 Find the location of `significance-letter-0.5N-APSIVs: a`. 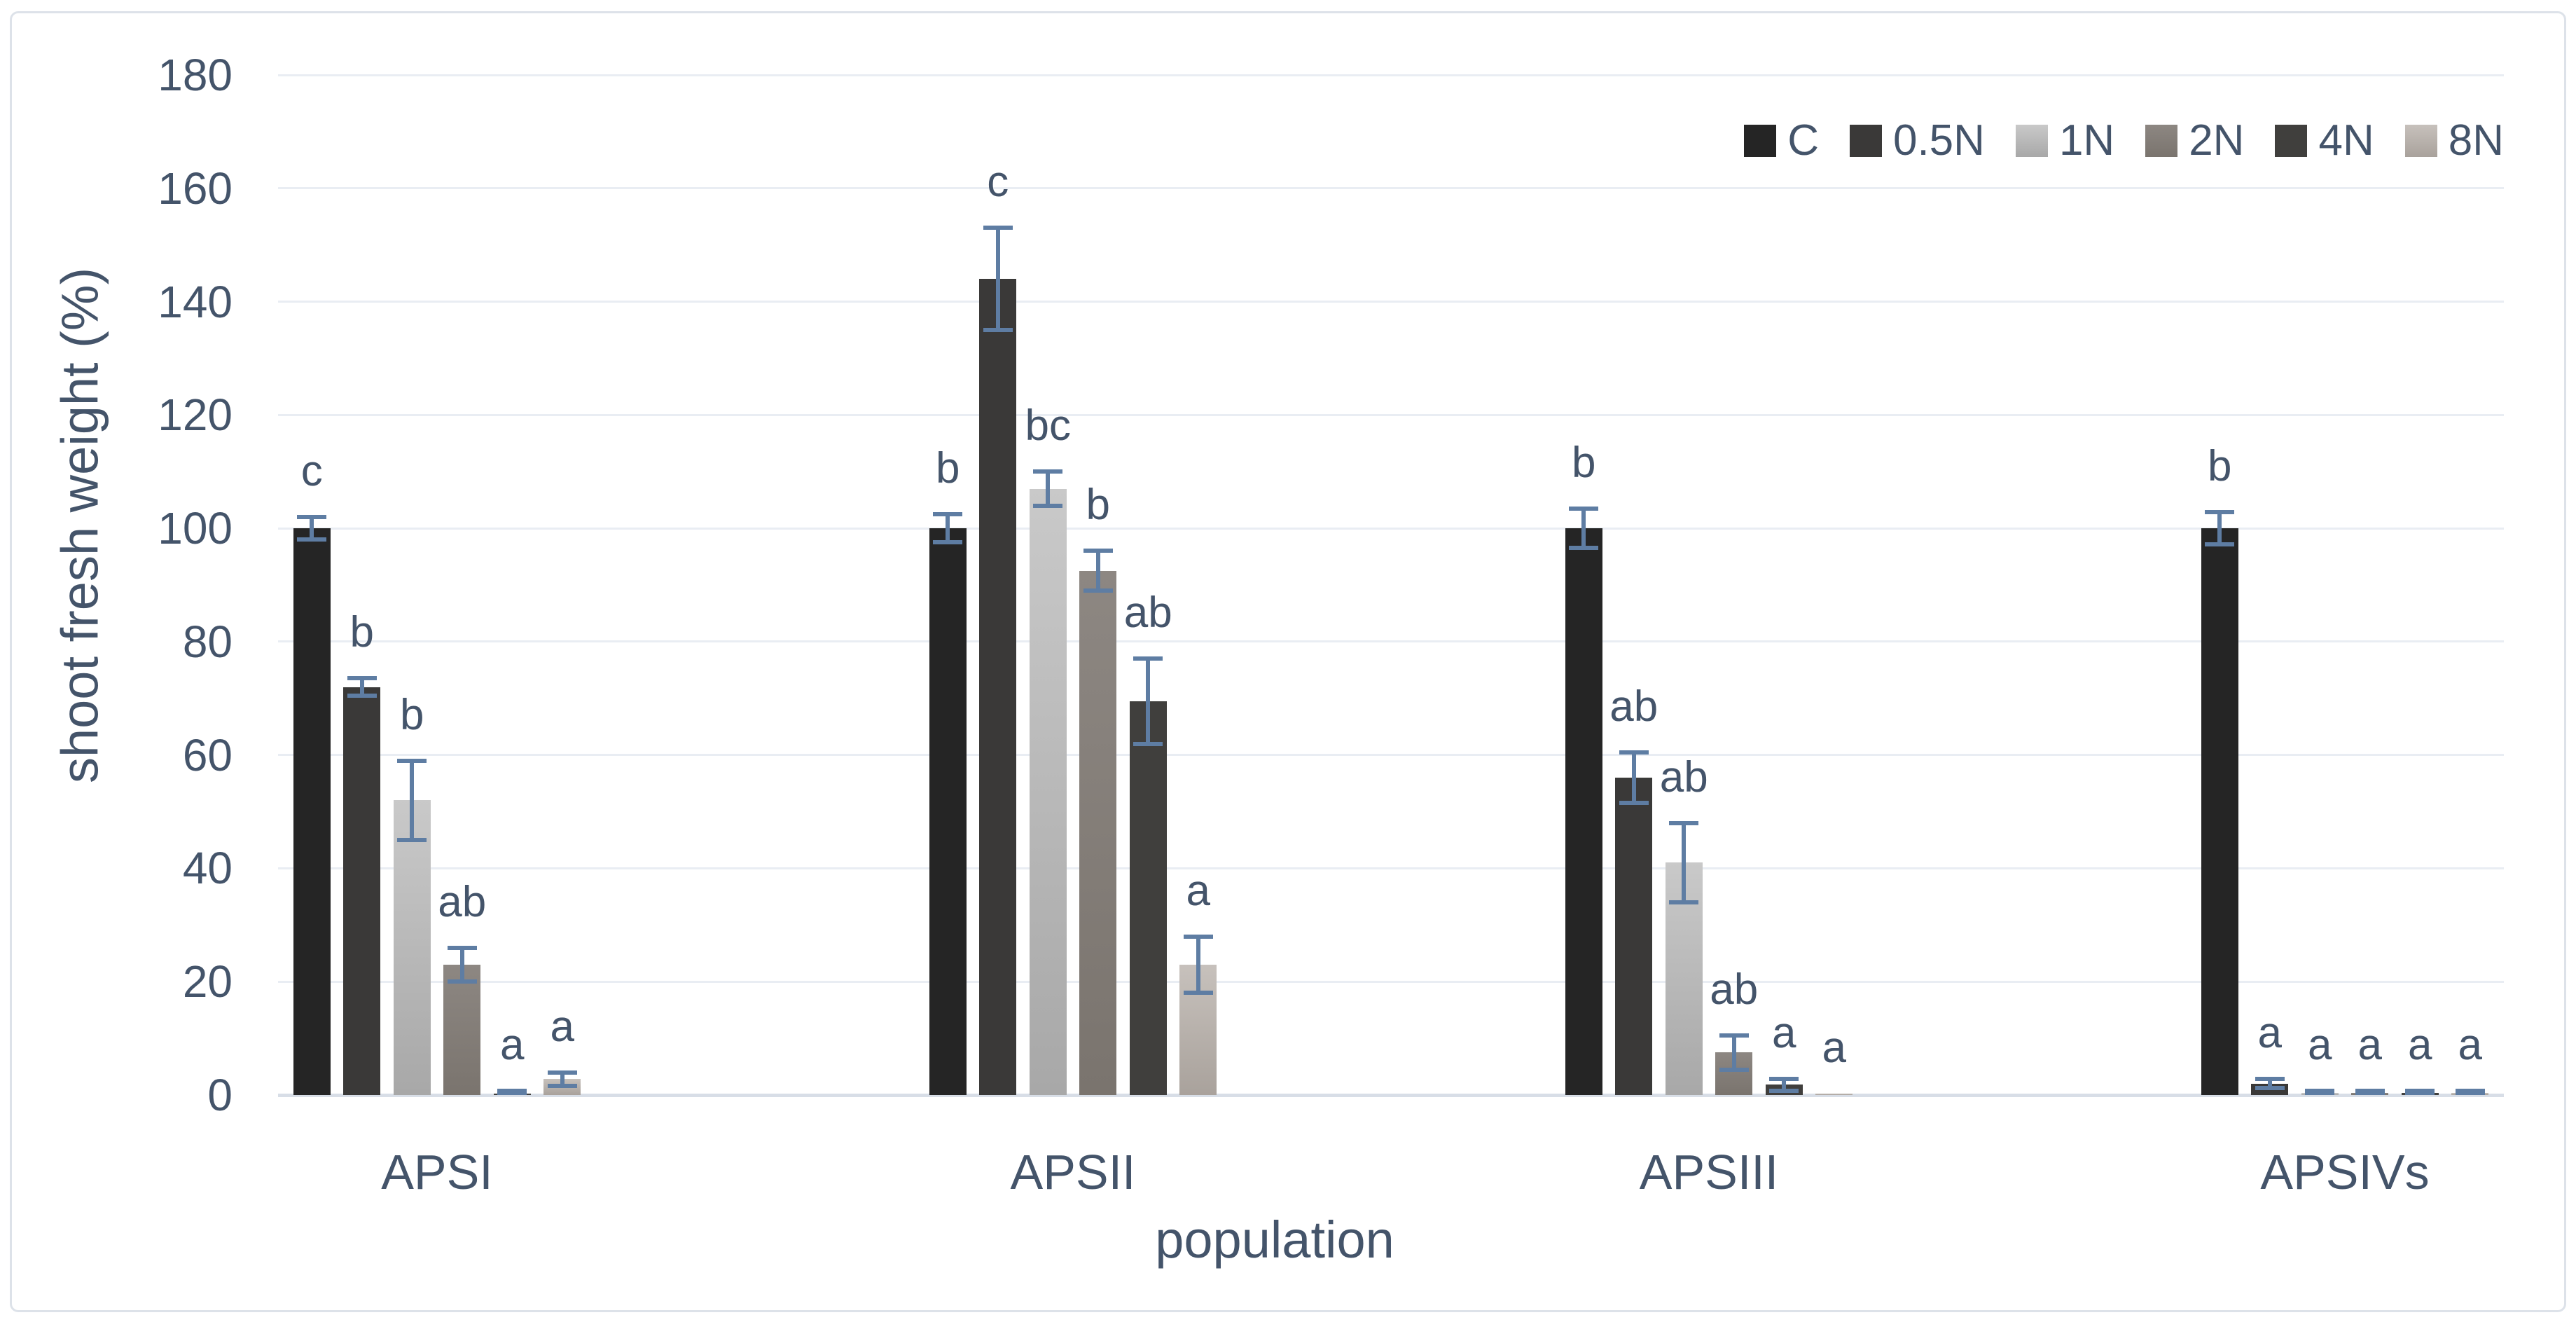

significance-letter-0.5N-APSIVs: a is located at coordinates (2270, 1033).